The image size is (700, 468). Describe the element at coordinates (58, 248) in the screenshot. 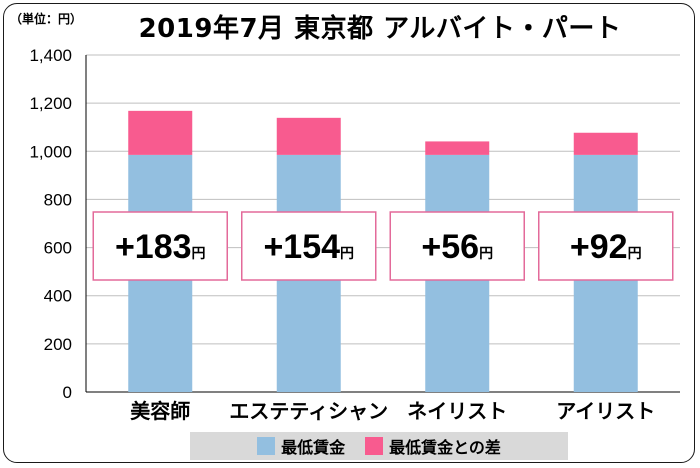

I see `y-tick-label: 600` at that location.